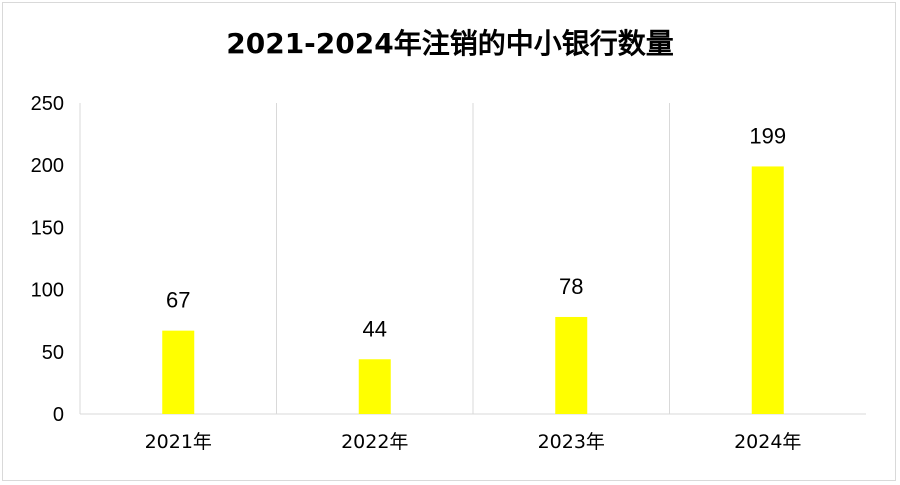 Image resolution: width=900 pixels, height=485 pixels. I want to click on x-tick-label: 2024年, so click(767, 442).